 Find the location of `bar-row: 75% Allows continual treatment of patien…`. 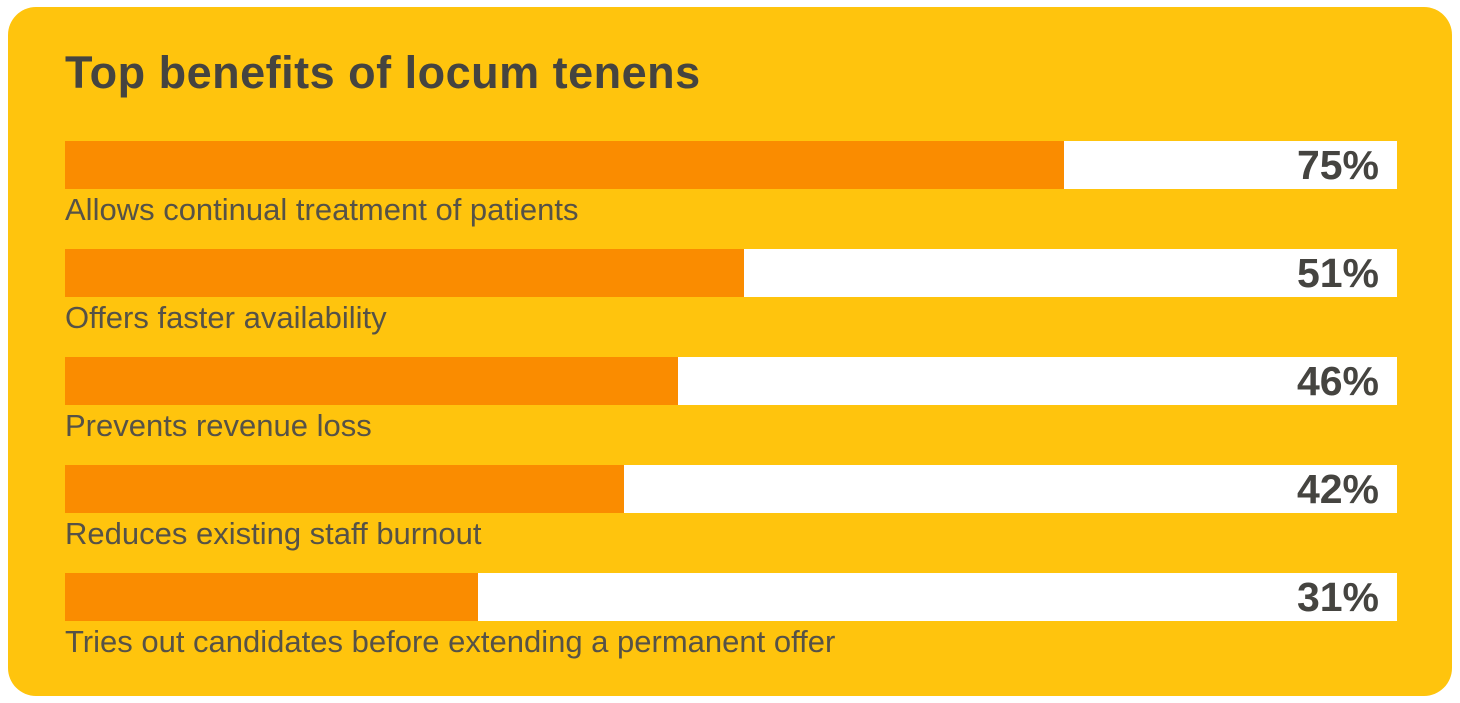

bar-row: 75% Allows continual treatment of patien… is located at coordinates (735, 184).